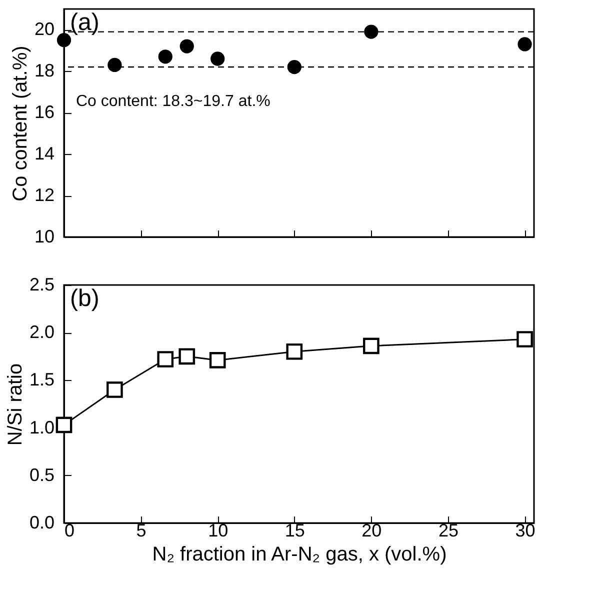 The width and height of the screenshot is (605, 602). I want to click on y-axis-title: N/Si ratio, so click(15, 404).